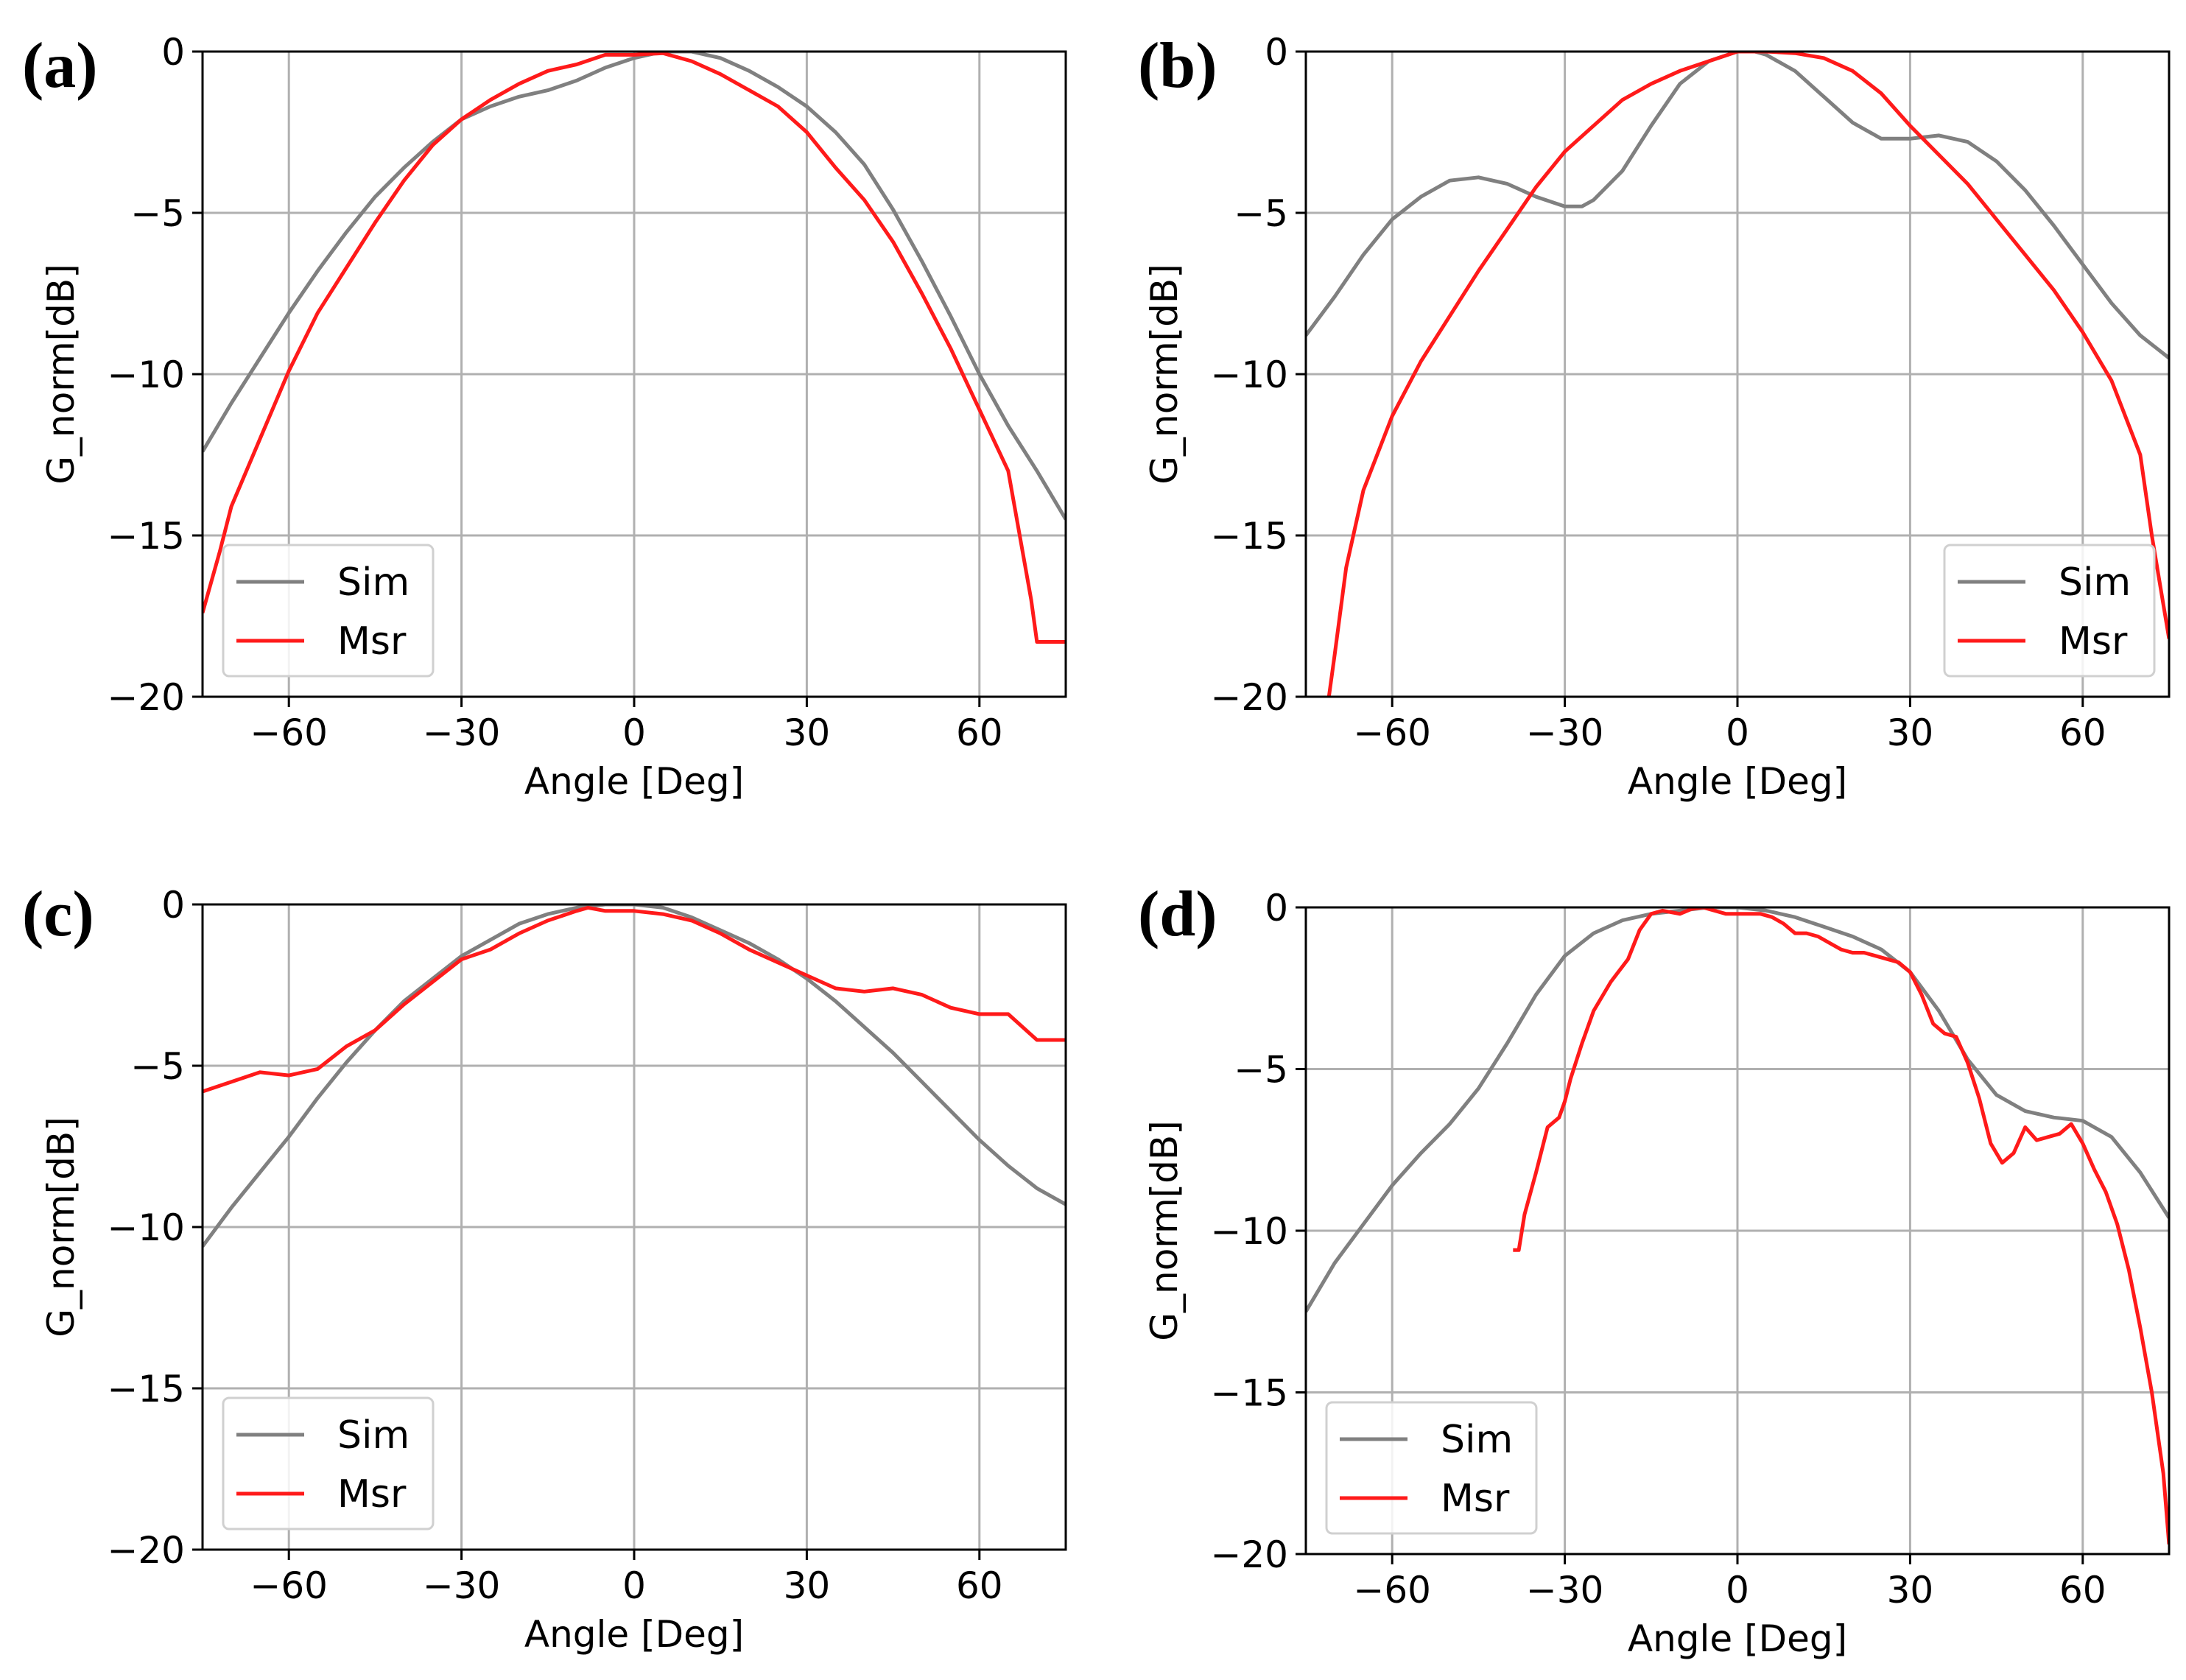 The width and height of the screenshot is (2186, 1680). What do you see at coordinates (1177, 915) in the screenshot?
I see `panel-label: (d)` at bounding box center [1177, 915].